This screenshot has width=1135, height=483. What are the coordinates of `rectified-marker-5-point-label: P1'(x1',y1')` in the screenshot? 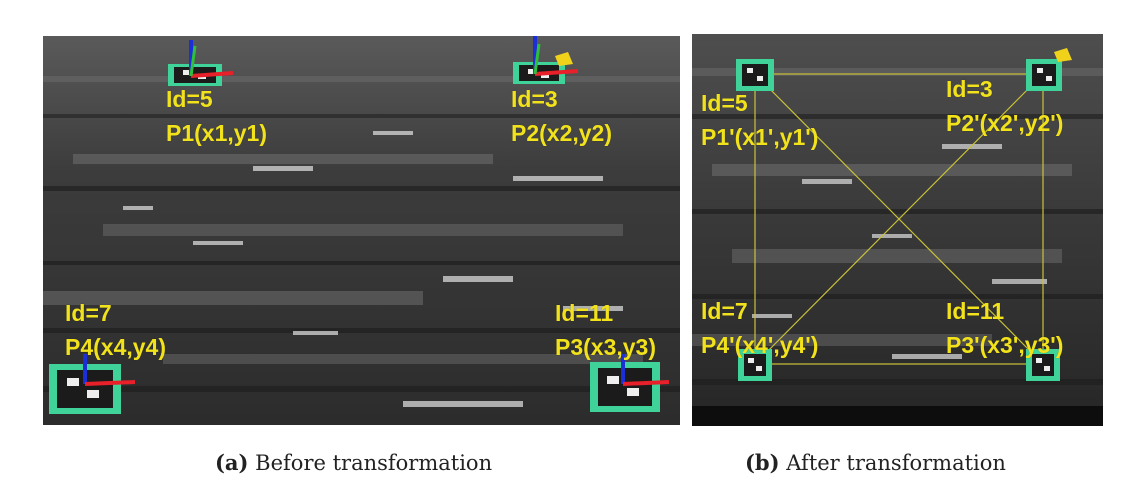 It's located at (760, 137).